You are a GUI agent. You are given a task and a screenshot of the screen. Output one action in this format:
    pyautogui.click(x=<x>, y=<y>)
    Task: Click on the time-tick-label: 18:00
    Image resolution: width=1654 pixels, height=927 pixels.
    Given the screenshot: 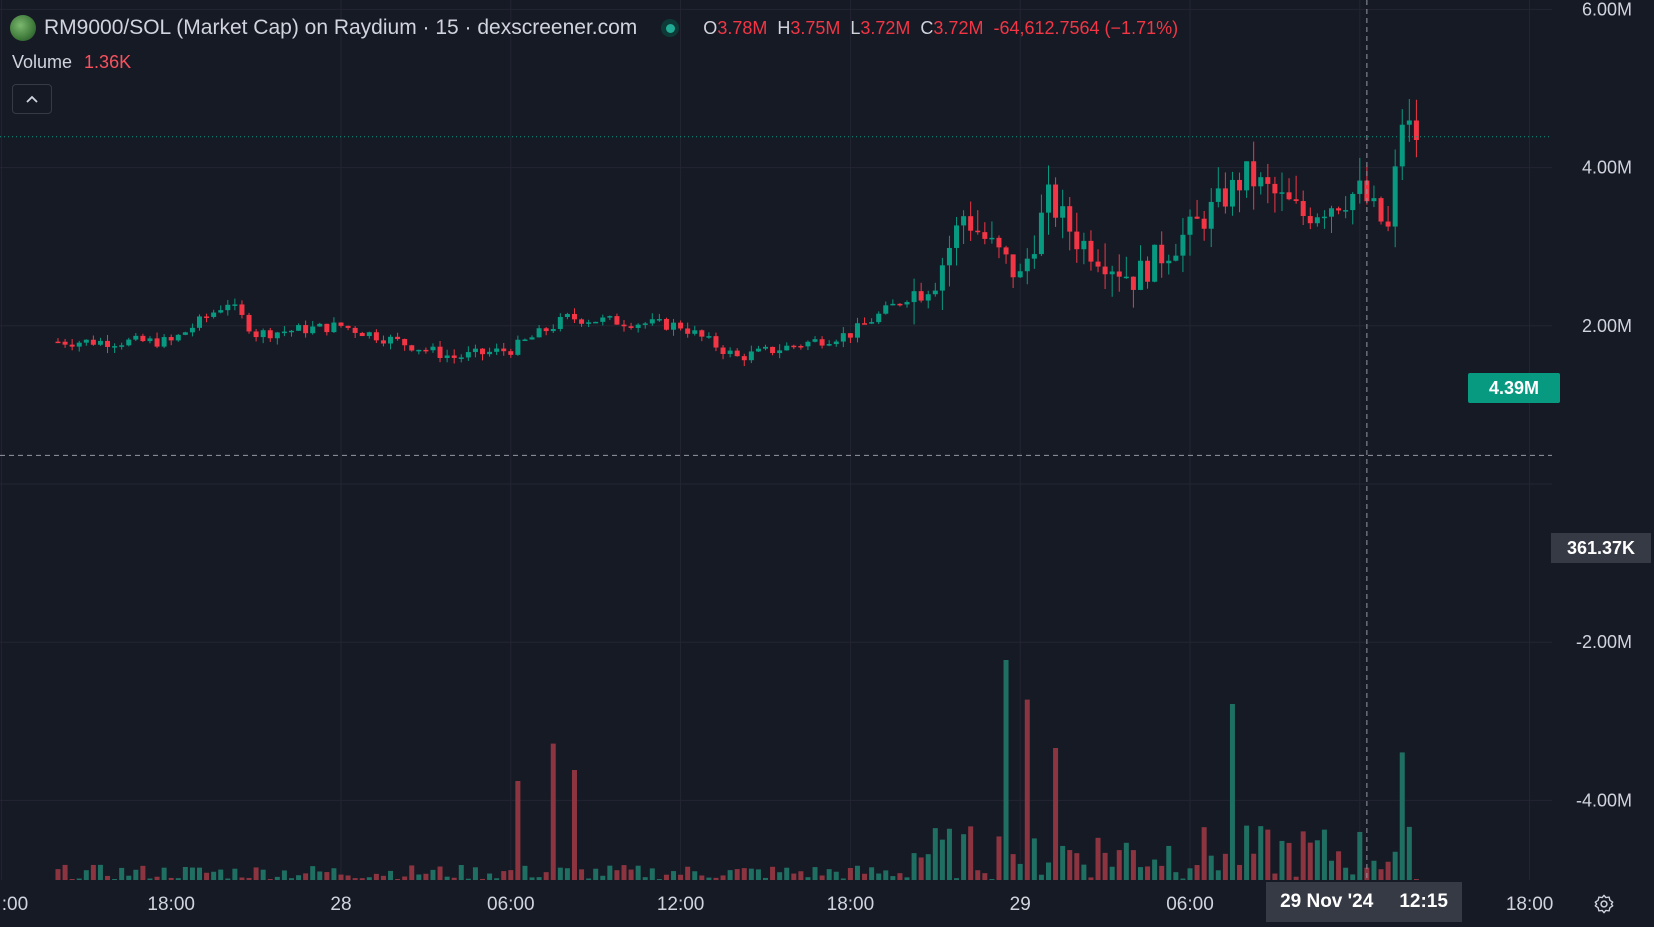 What is the action you would take?
    pyautogui.click(x=1530, y=904)
    